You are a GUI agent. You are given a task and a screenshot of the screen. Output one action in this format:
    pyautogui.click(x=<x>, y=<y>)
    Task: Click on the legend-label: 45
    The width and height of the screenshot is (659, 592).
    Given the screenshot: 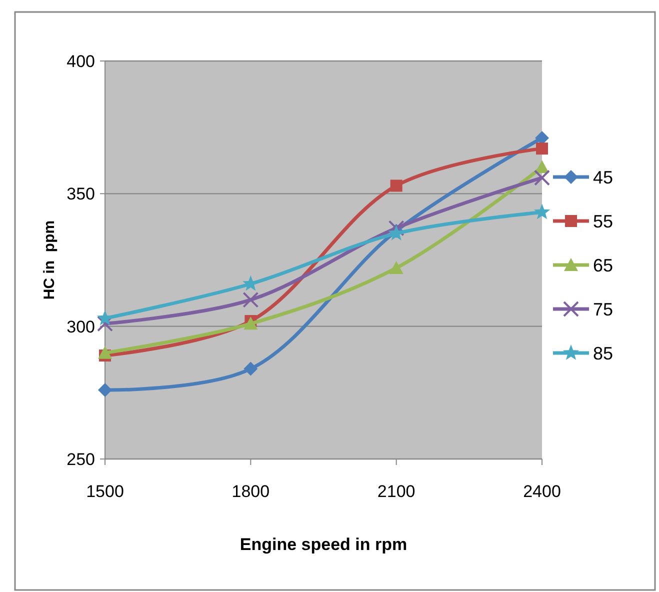 What is the action you would take?
    pyautogui.click(x=603, y=177)
    